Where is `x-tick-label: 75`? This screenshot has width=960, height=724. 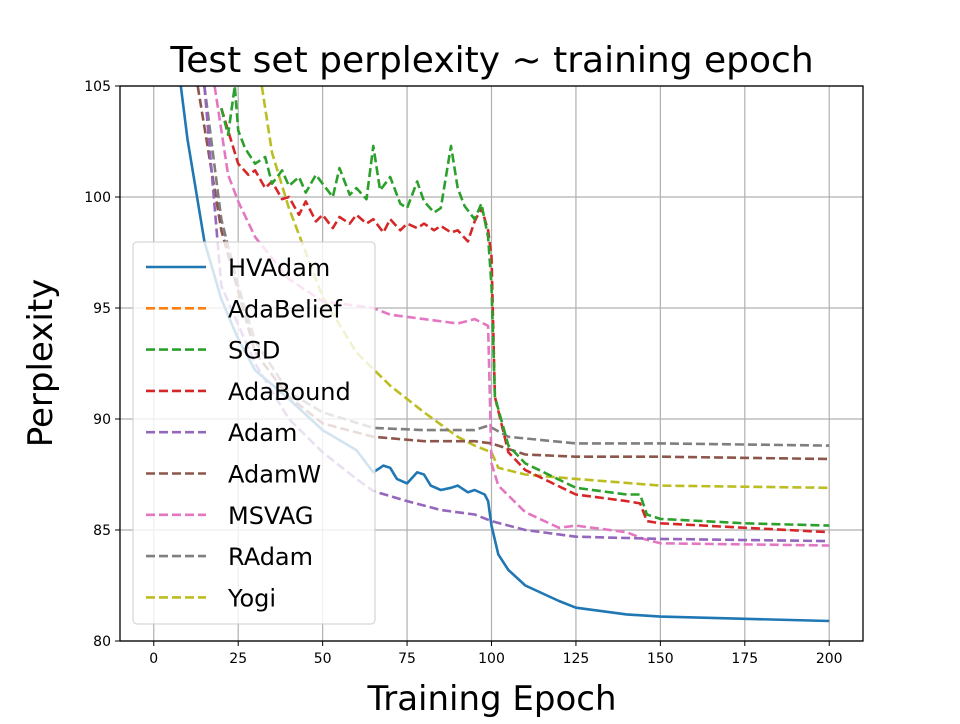 x-tick-label: 75 is located at coordinates (407, 659).